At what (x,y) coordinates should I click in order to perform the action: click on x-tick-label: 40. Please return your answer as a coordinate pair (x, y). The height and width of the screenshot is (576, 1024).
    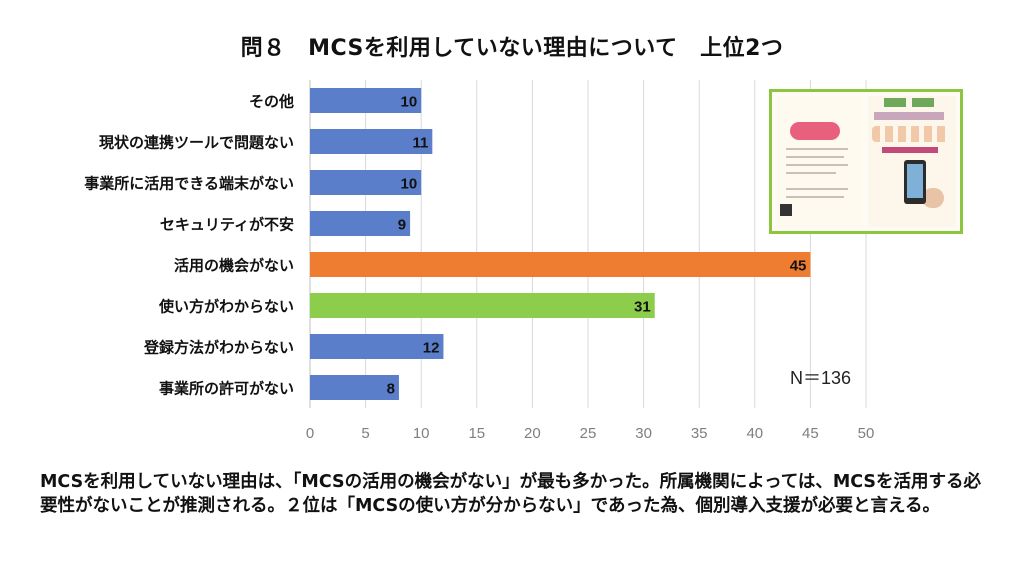
    Looking at the image, I should click on (754, 433).